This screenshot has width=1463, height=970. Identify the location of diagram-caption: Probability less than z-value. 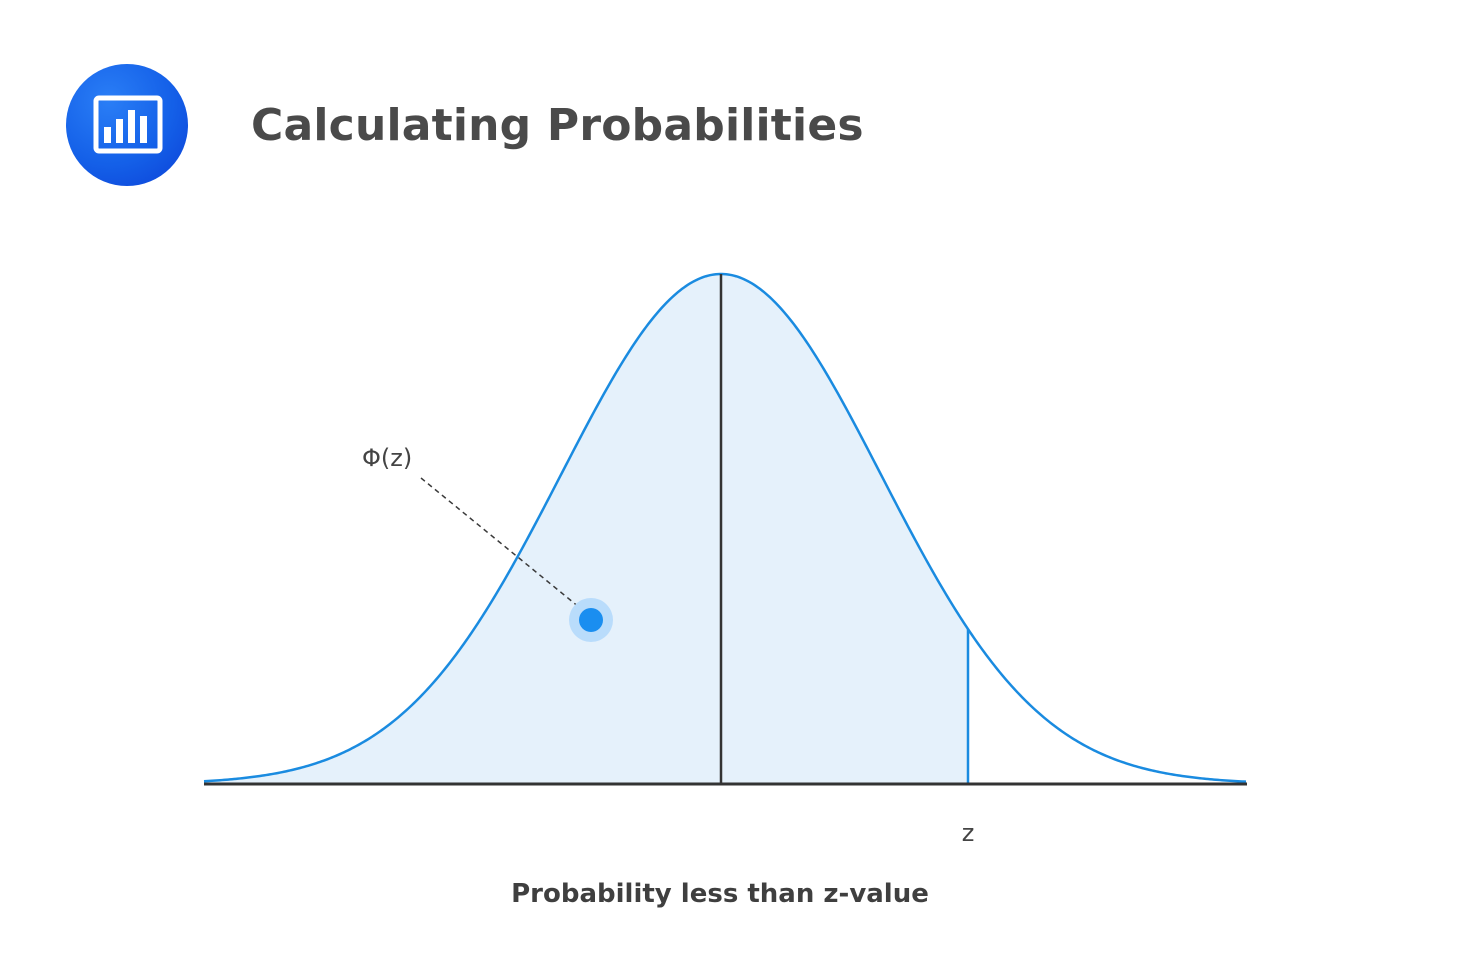
(720, 894).